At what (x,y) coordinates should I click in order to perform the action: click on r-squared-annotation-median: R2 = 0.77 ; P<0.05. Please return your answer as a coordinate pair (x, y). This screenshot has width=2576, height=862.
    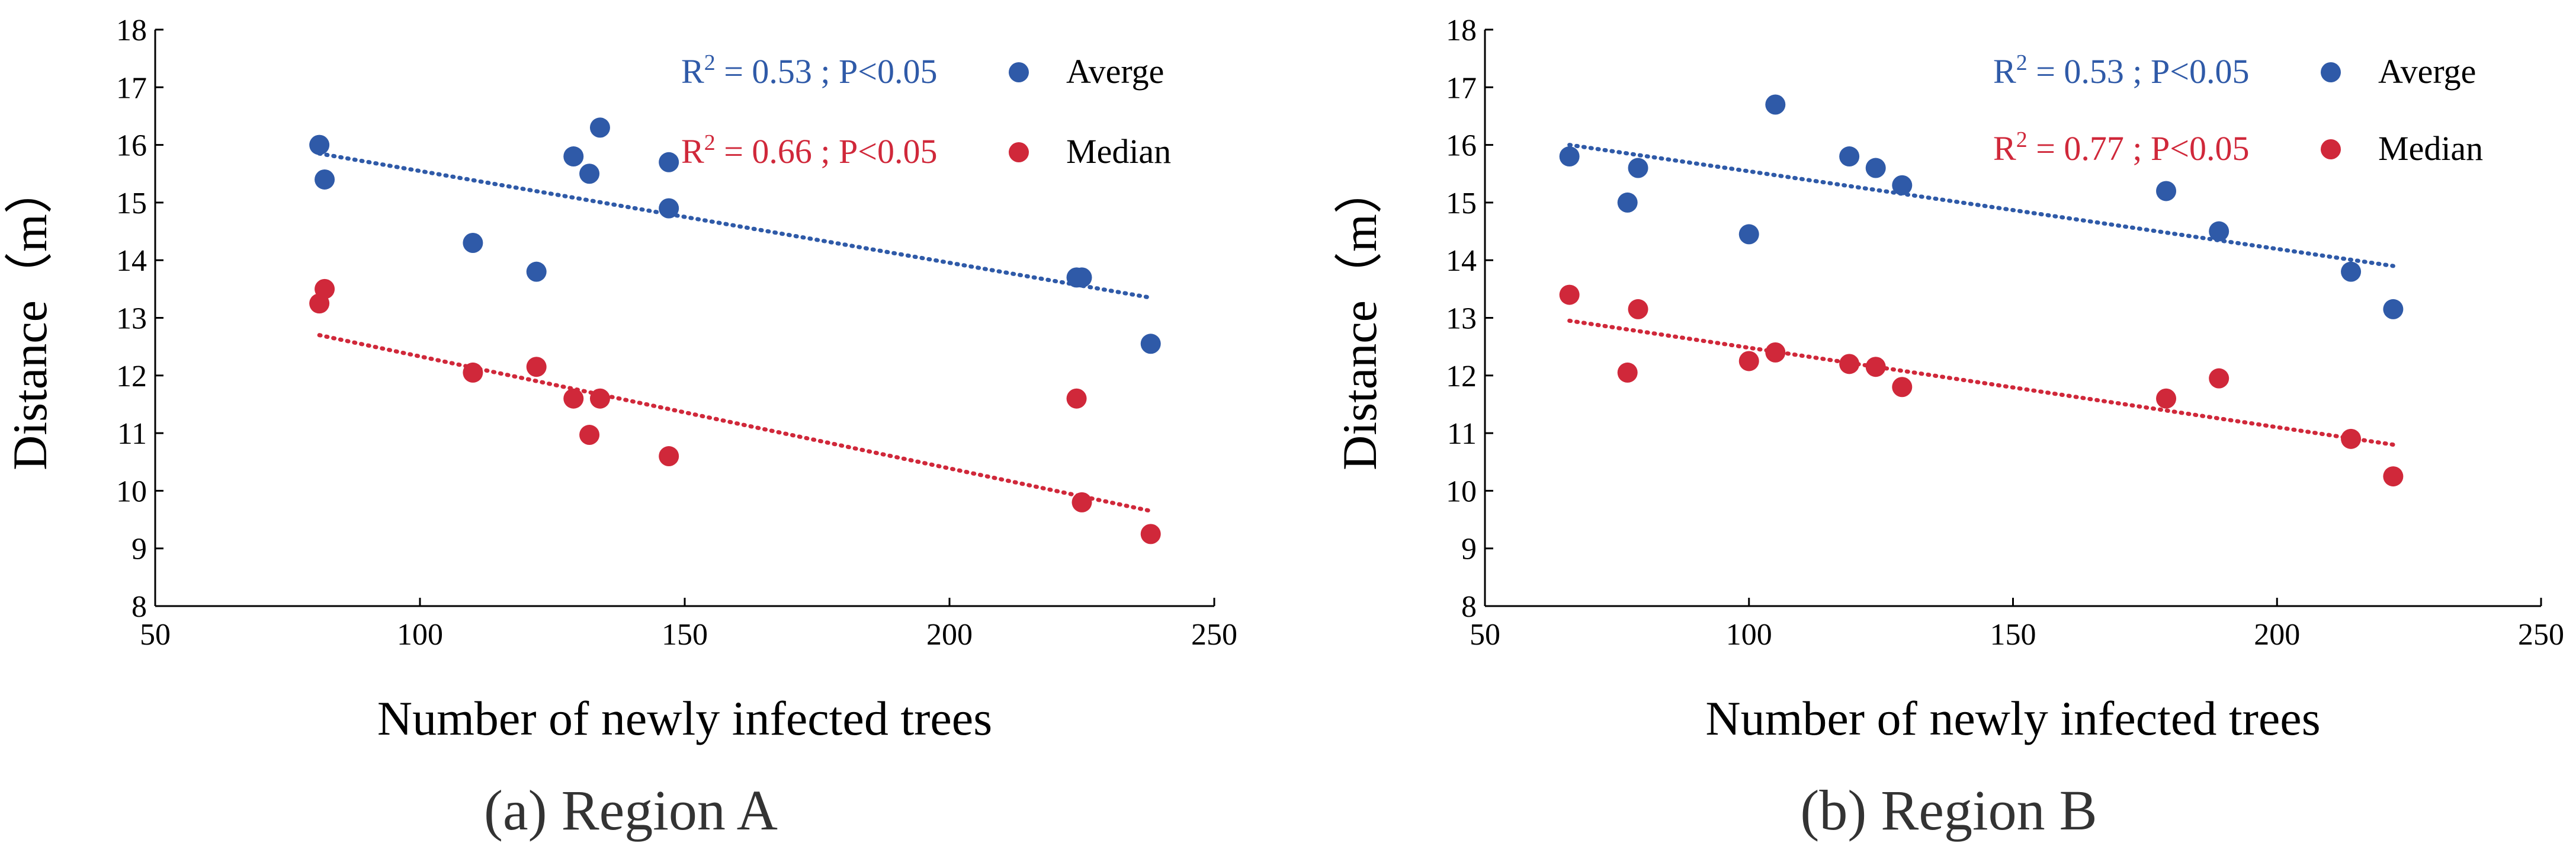
    Looking at the image, I should click on (2121, 147).